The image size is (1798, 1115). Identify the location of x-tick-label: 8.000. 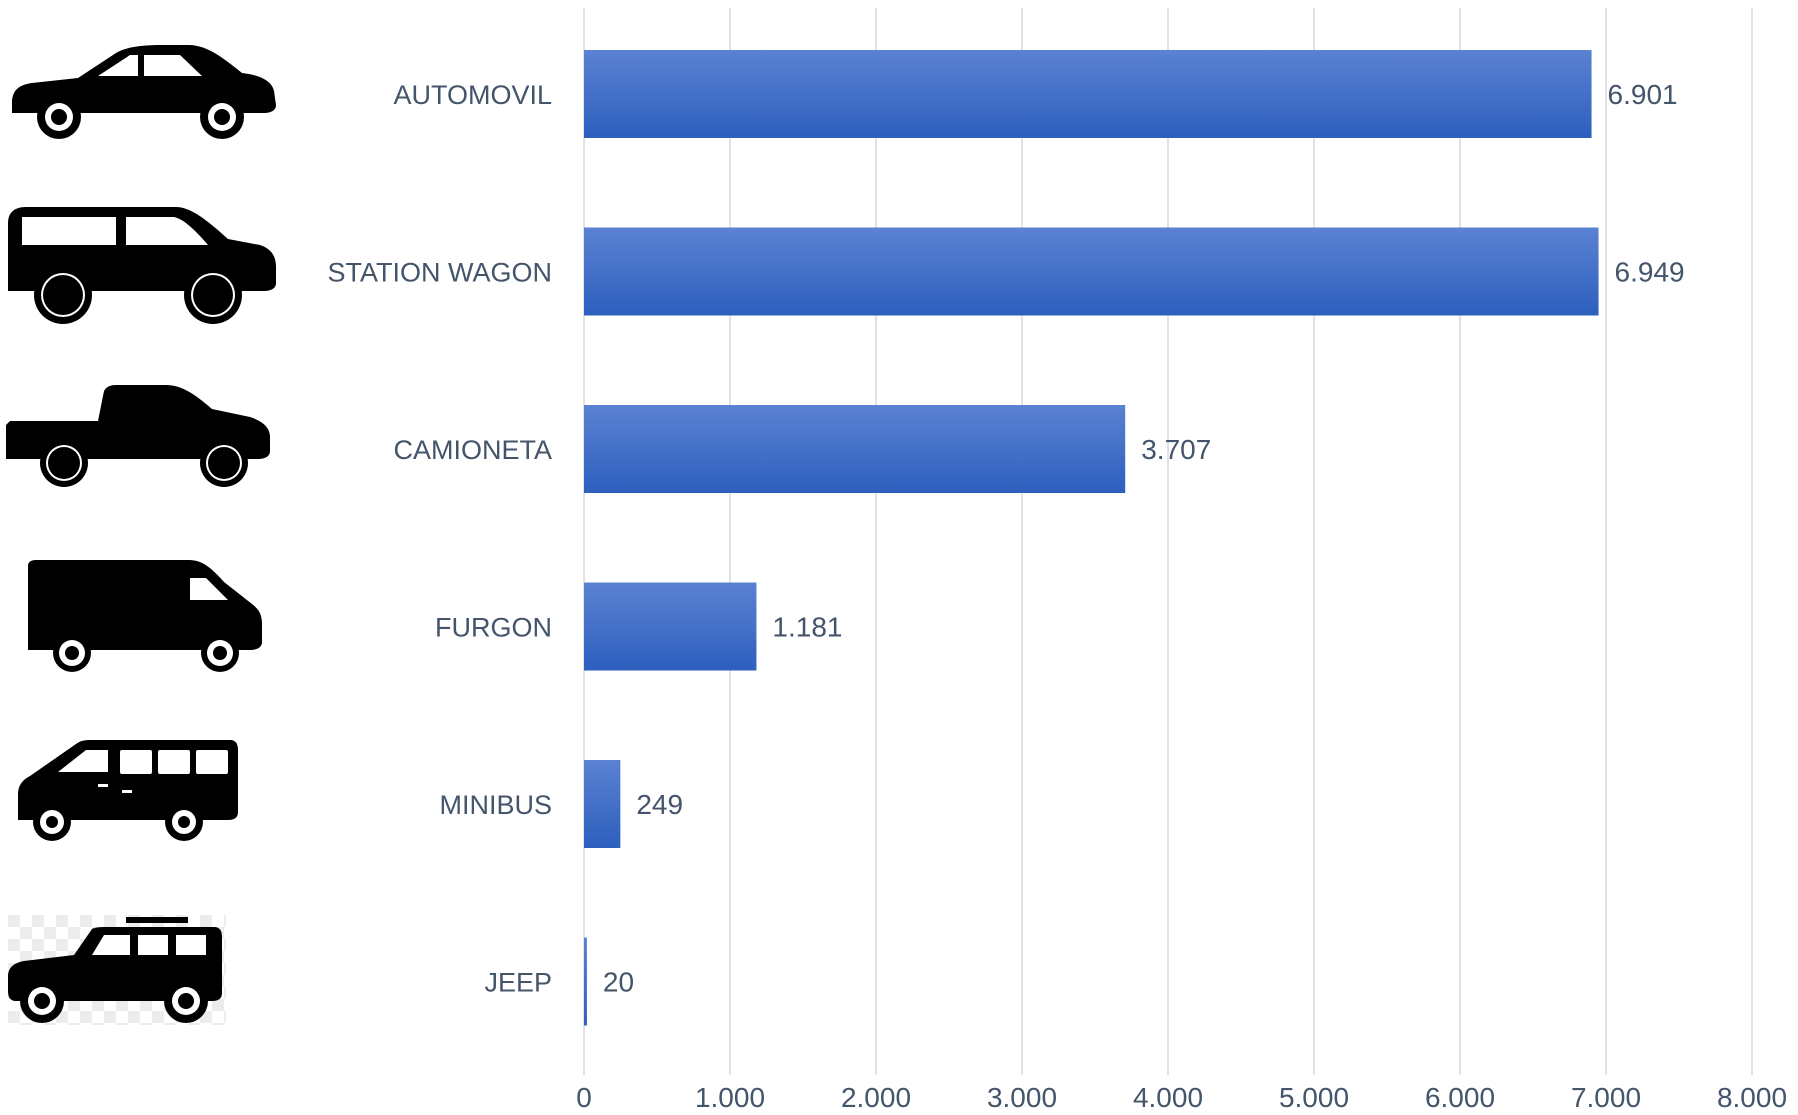
(1752, 1097).